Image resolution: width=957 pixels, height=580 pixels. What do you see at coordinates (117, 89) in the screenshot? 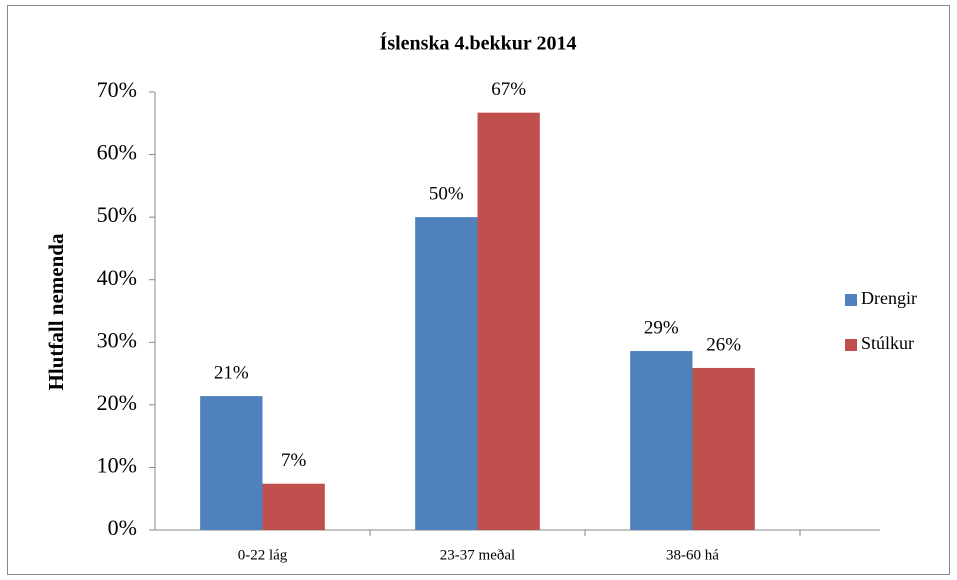
I see `y-tick-label: 70%` at bounding box center [117, 89].